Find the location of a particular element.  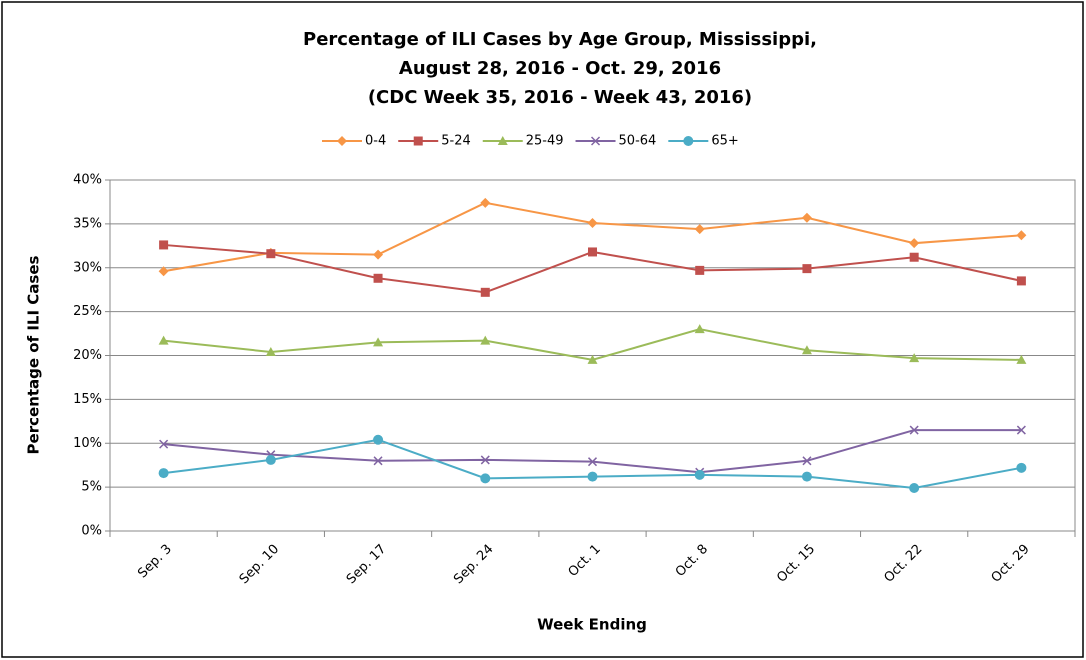

y-tick-label: 0% is located at coordinates (91, 531).